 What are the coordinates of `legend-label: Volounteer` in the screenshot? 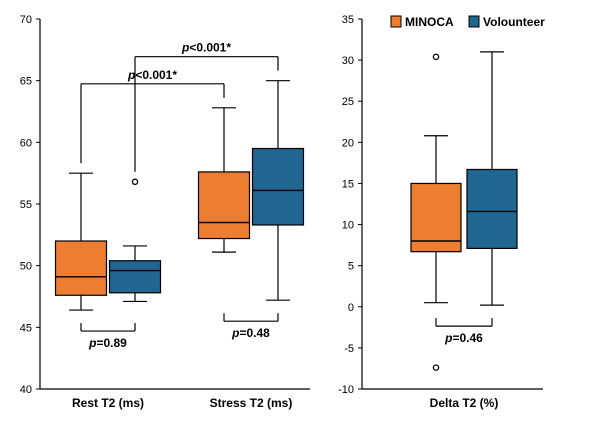 It's located at (514, 22).